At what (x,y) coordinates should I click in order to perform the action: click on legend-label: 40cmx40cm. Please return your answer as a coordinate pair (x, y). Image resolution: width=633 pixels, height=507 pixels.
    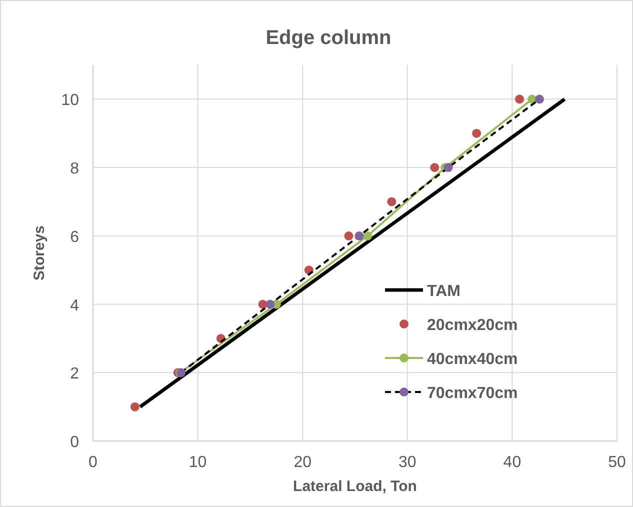
    Looking at the image, I should click on (472, 359).